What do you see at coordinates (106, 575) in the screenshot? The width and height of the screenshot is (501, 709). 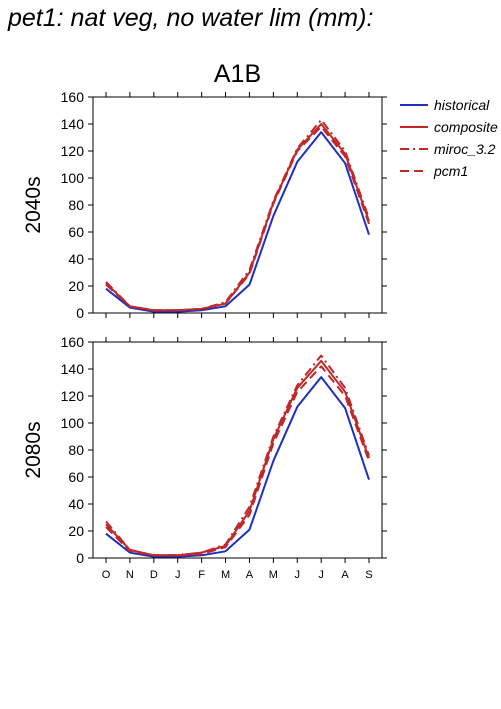 I see `x-tick-label: O` at bounding box center [106, 575].